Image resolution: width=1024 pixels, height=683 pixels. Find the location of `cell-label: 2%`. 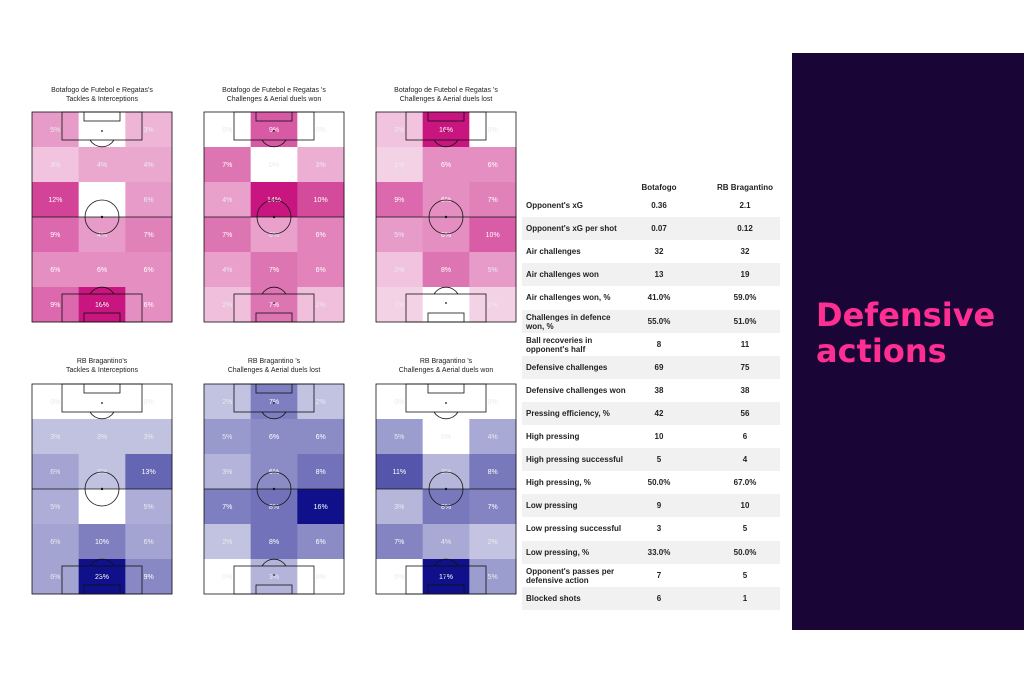

cell-label: 2% is located at coordinates (399, 270).